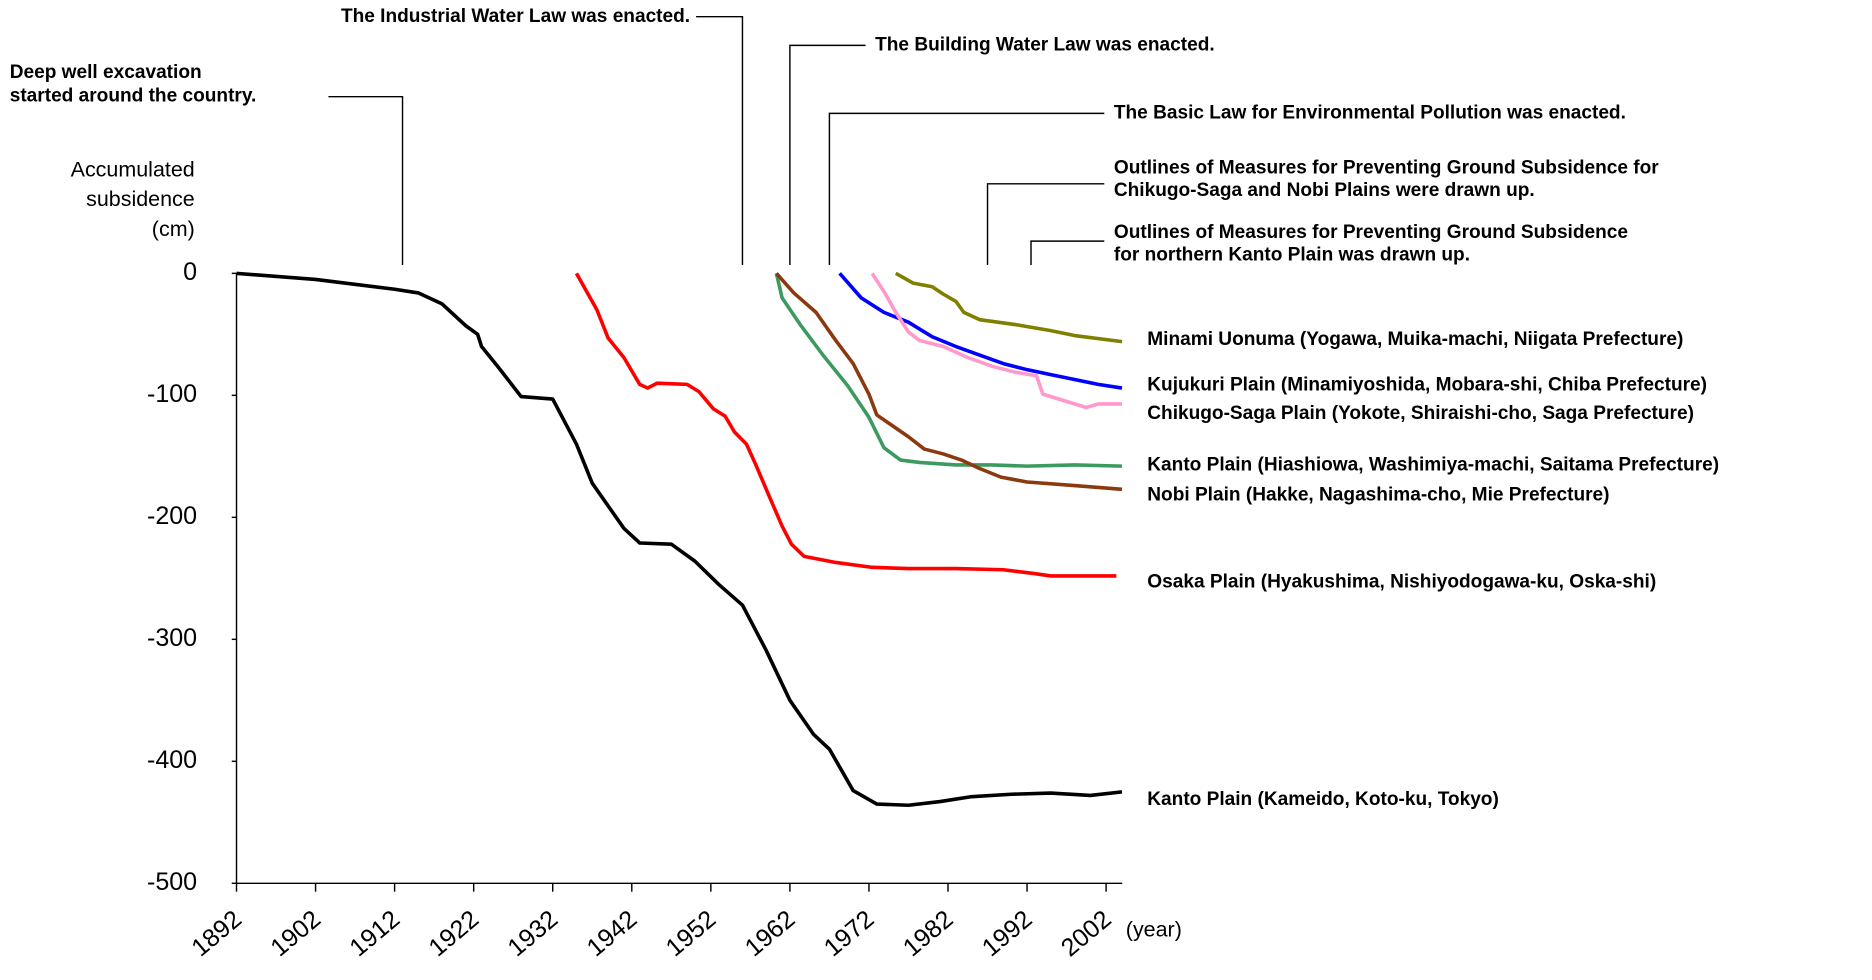 Image resolution: width=1872 pixels, height=980 pixels. I want to click on y-axis-label: Accumulated, so click(133, 169).